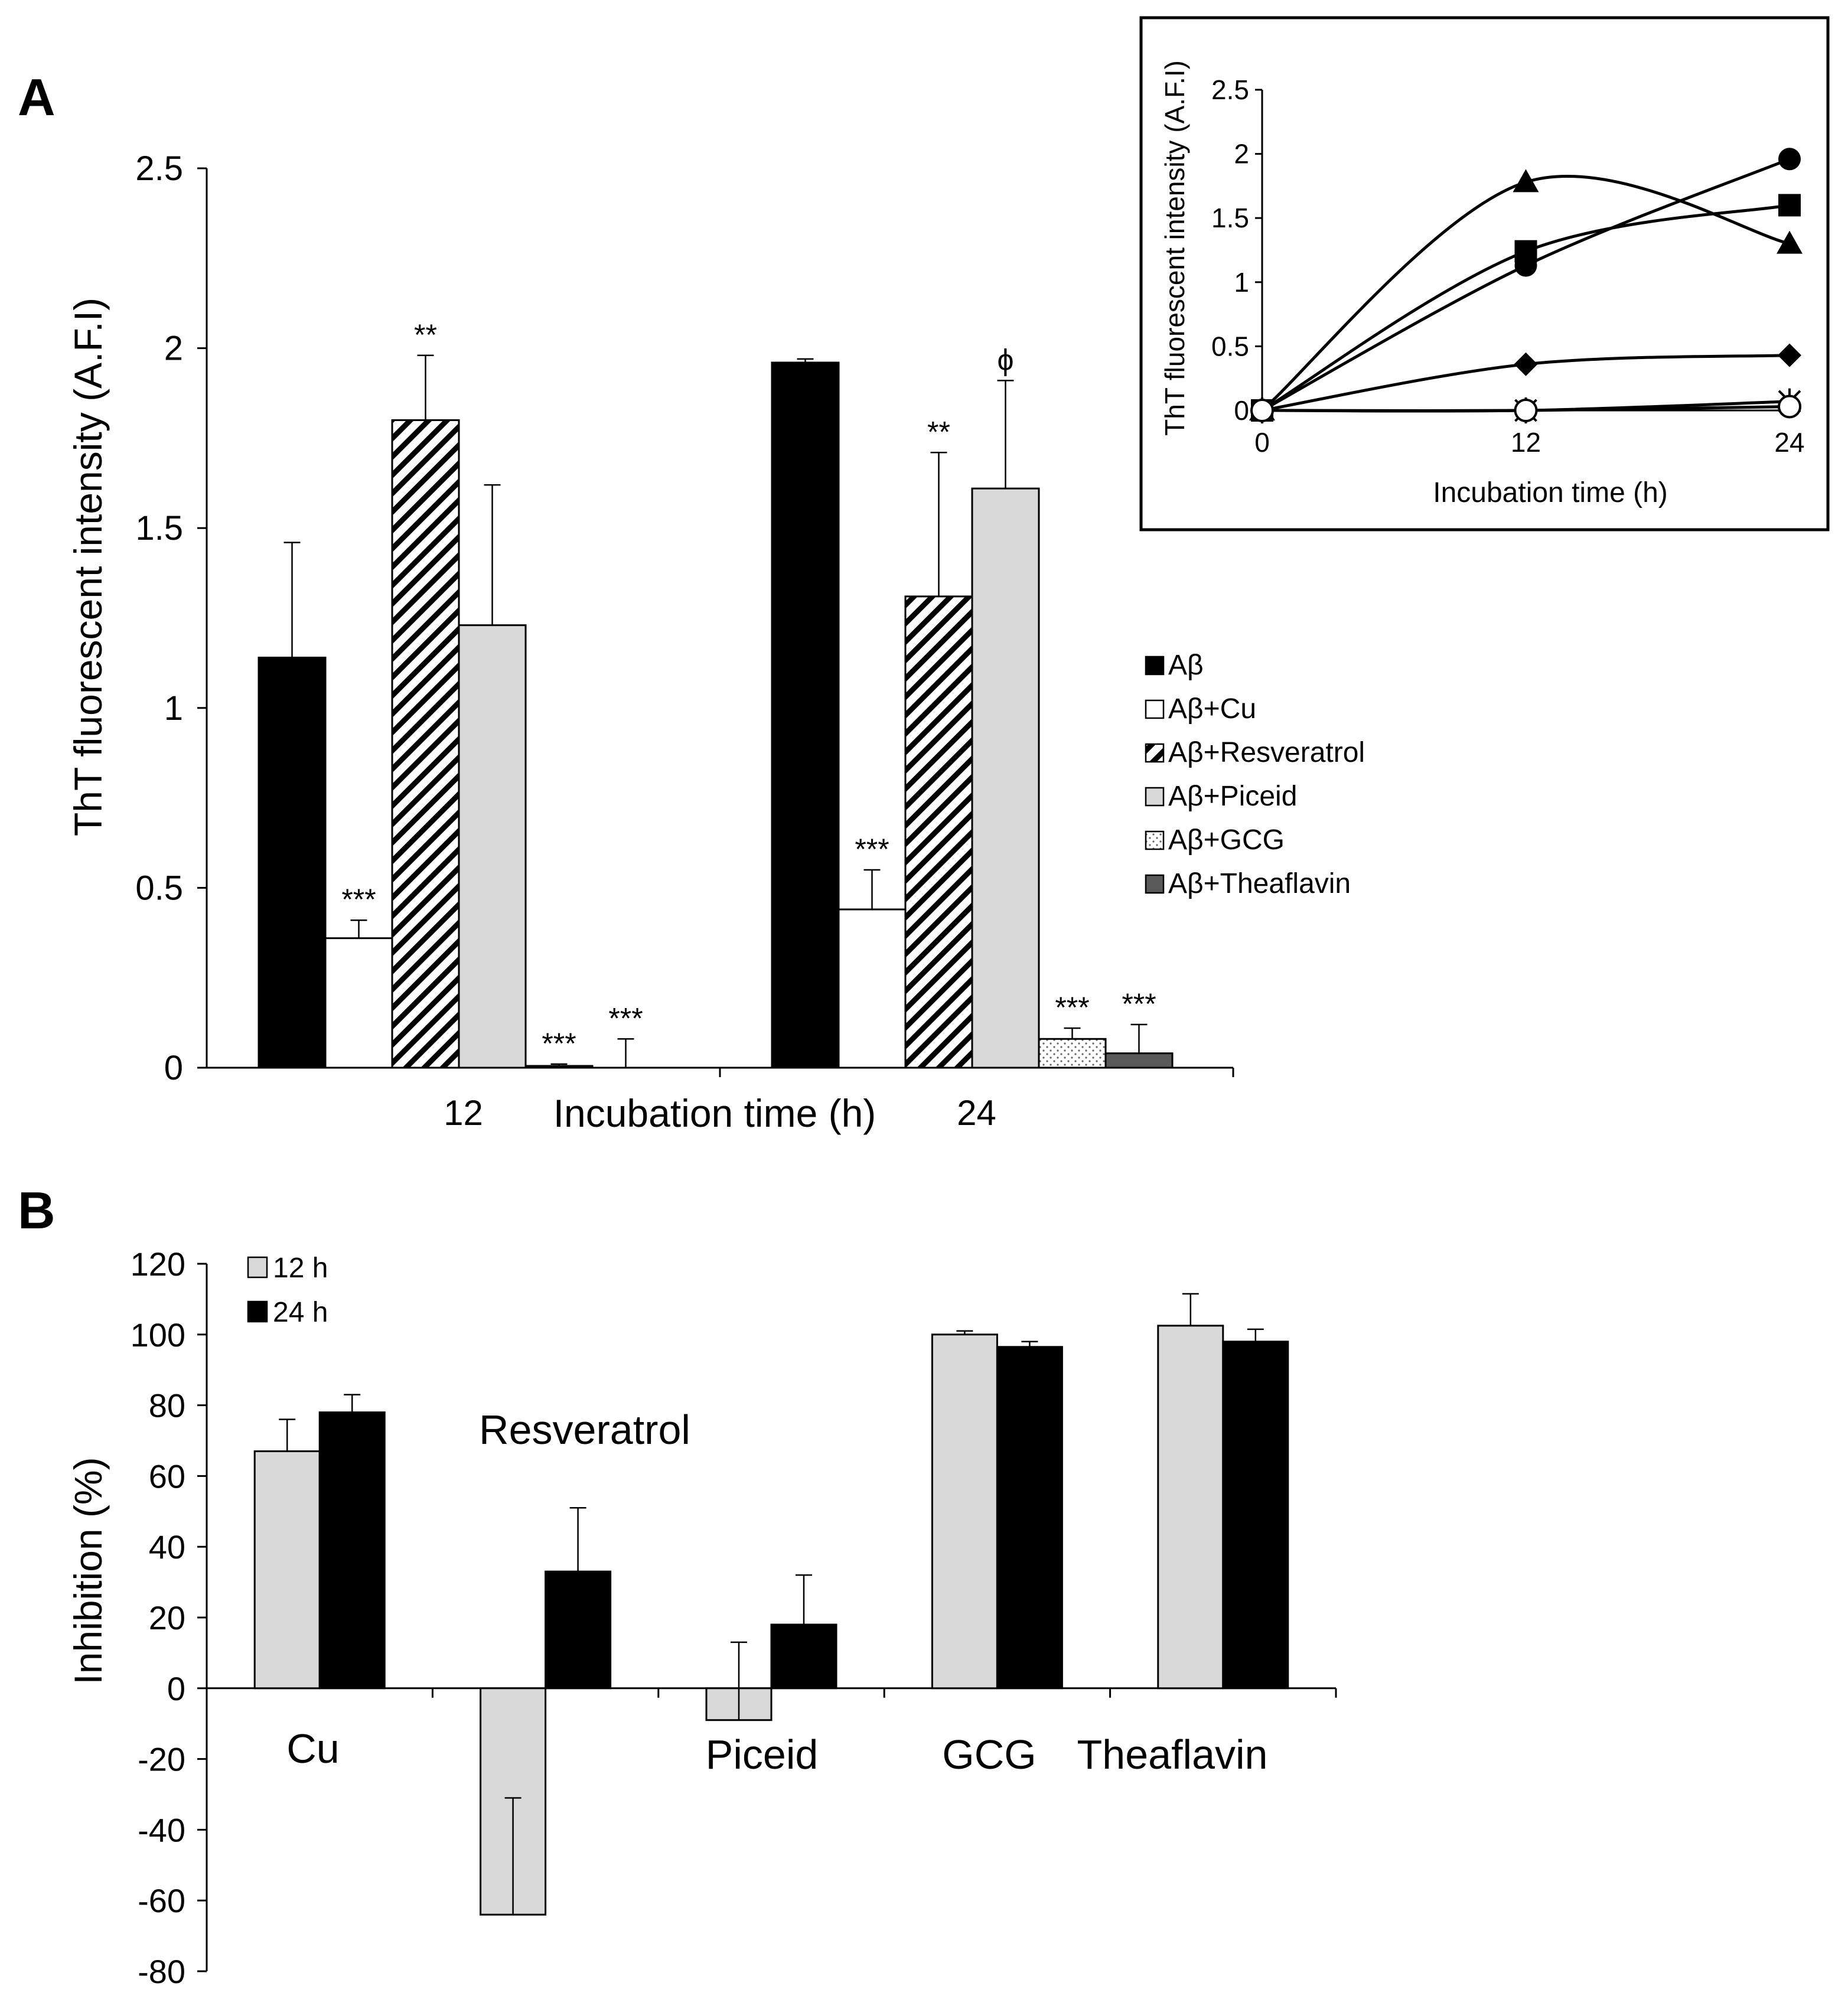 Image resolution: width=1848 pixels, height=1999 pixels. What do you see at coordinates (1230, 90) in the screenshot?
I see `inset-y-tick-label: 2.5` at bounding box center [1230, 90].